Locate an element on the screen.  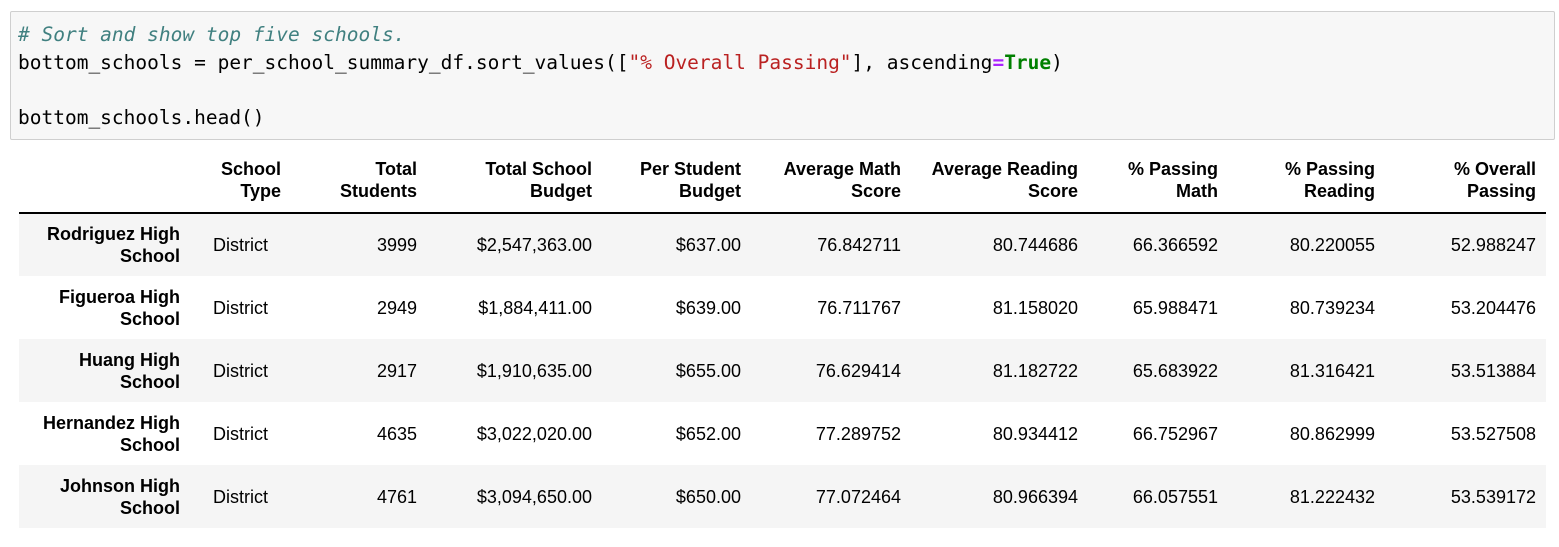
header-total-school-budget: Total School Budget is located at coordinates (514, 182).